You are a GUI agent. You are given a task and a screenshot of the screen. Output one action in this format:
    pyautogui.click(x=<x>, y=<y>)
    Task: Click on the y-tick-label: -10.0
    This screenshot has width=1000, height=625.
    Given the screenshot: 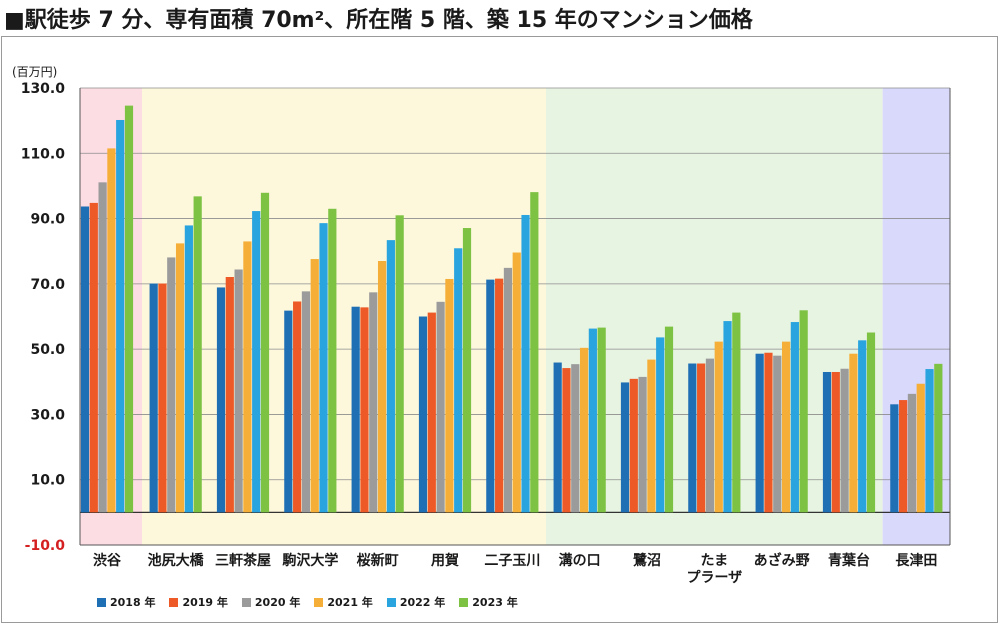 What is the action you would take?
    pyautogui.click(x=45, y=546)
    